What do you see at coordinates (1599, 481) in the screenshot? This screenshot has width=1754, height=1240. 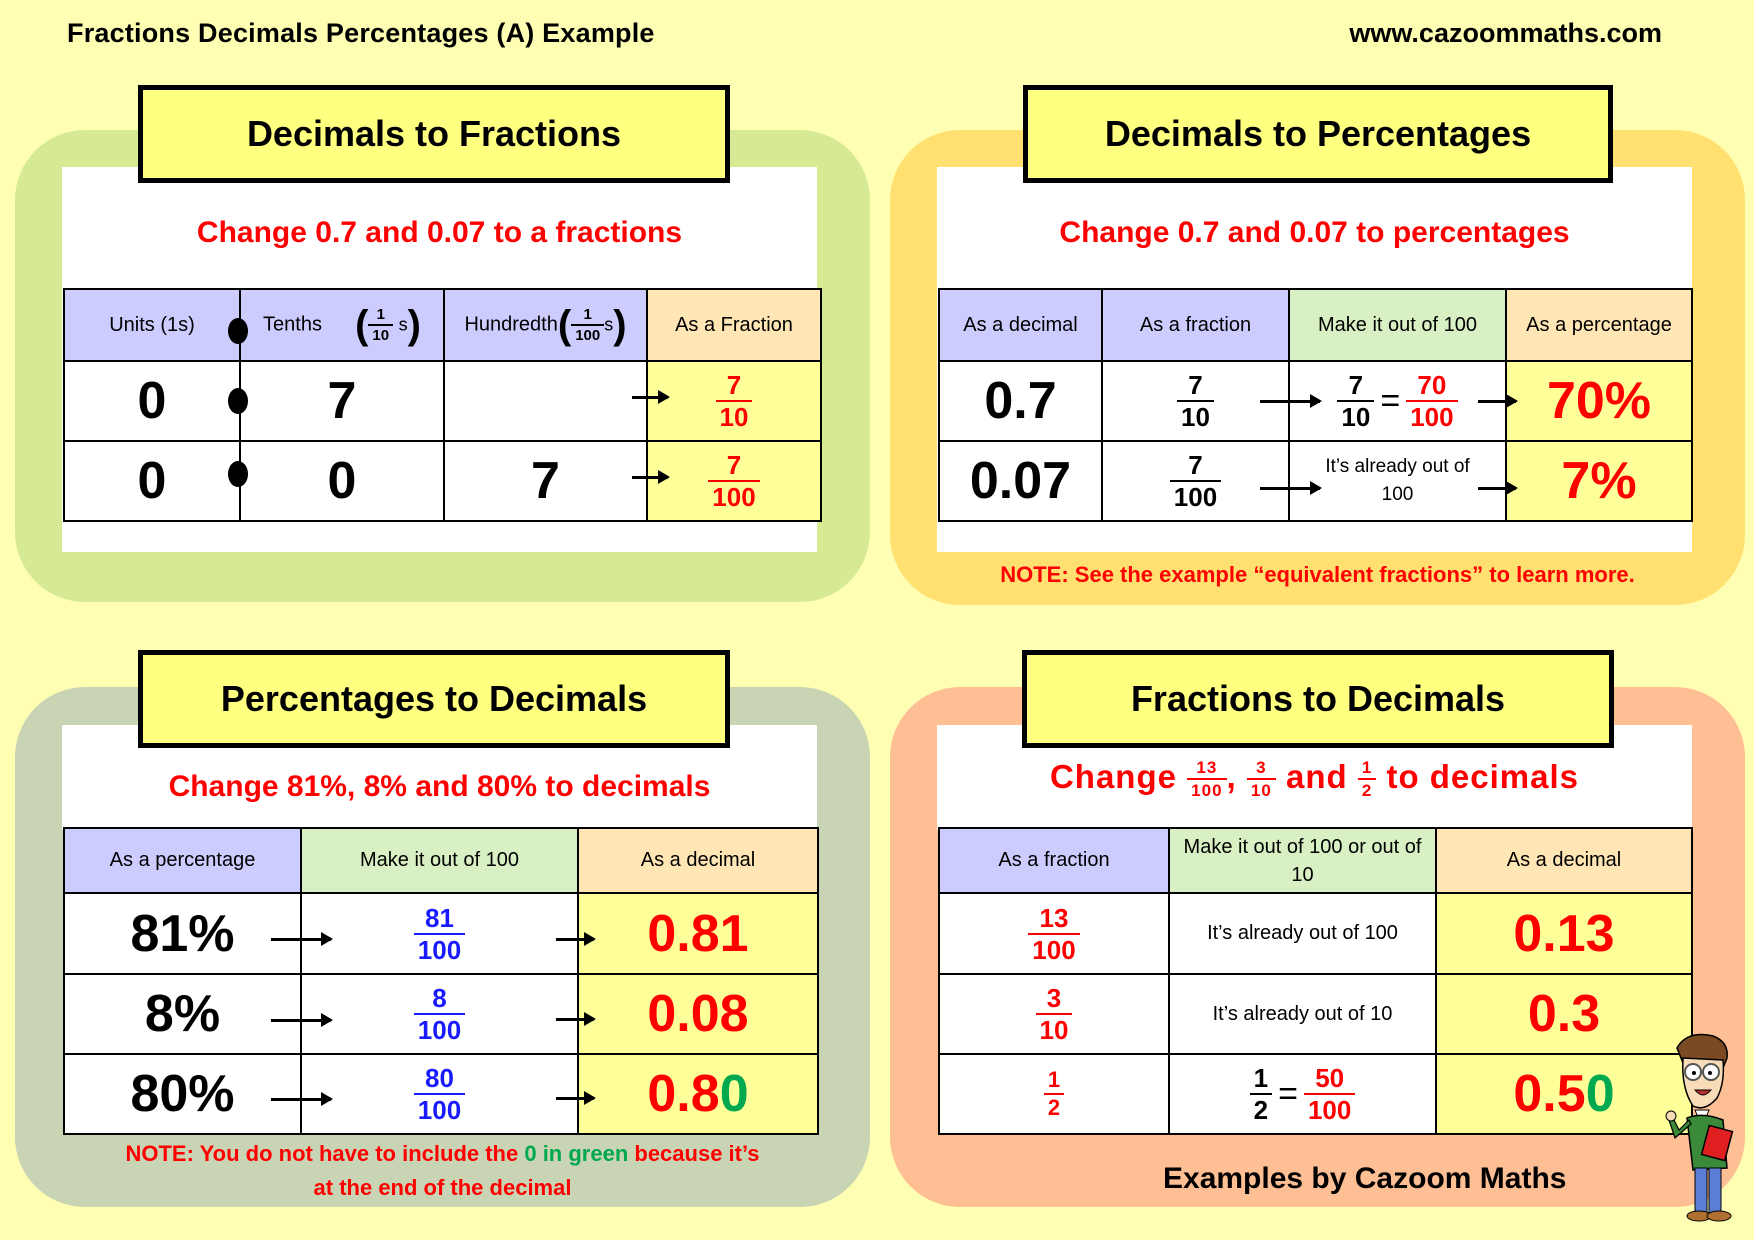 I see `cell-percentage: 7%` at bounding box center [1599, 481].